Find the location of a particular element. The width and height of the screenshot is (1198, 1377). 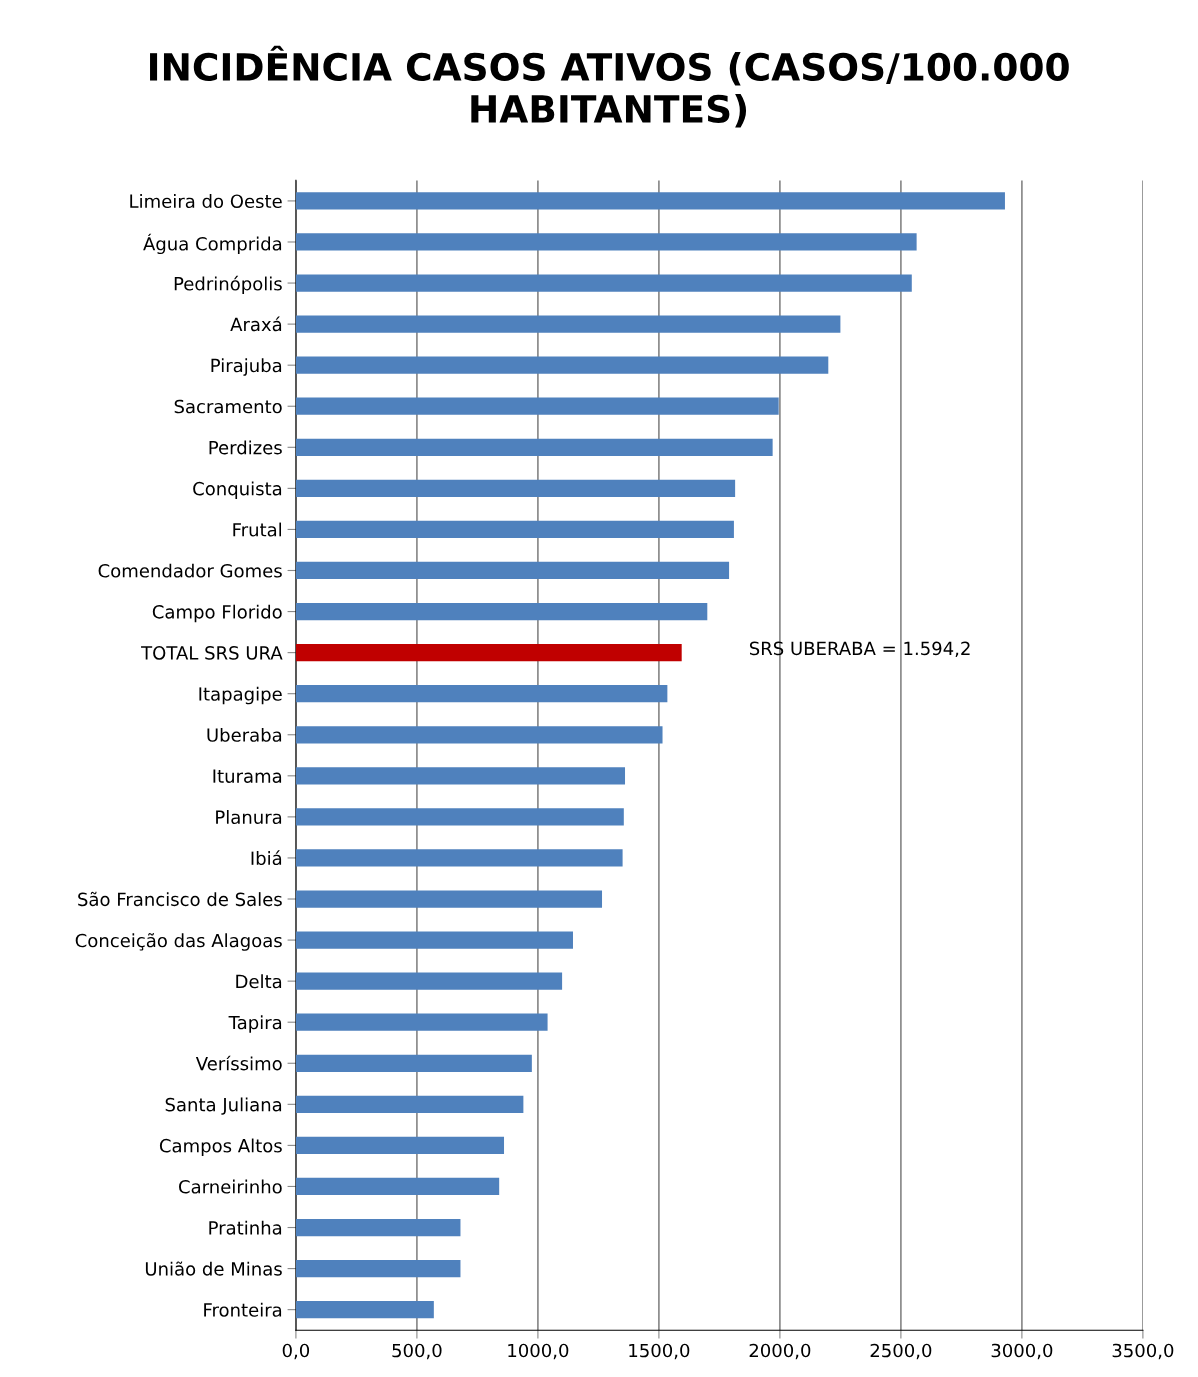

y-tick-label: Pirajuba is located at coordinates (246, 367).